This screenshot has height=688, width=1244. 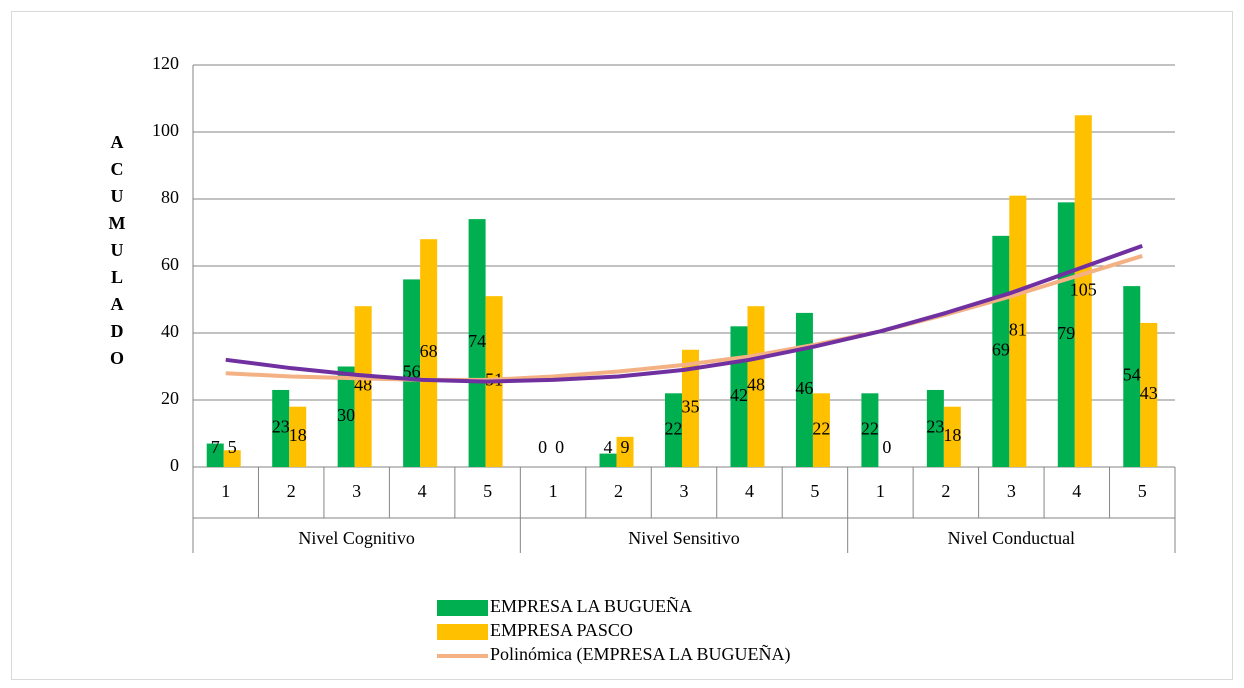 I want to click on y-tick-label: 60, so click(x=170, y=264).